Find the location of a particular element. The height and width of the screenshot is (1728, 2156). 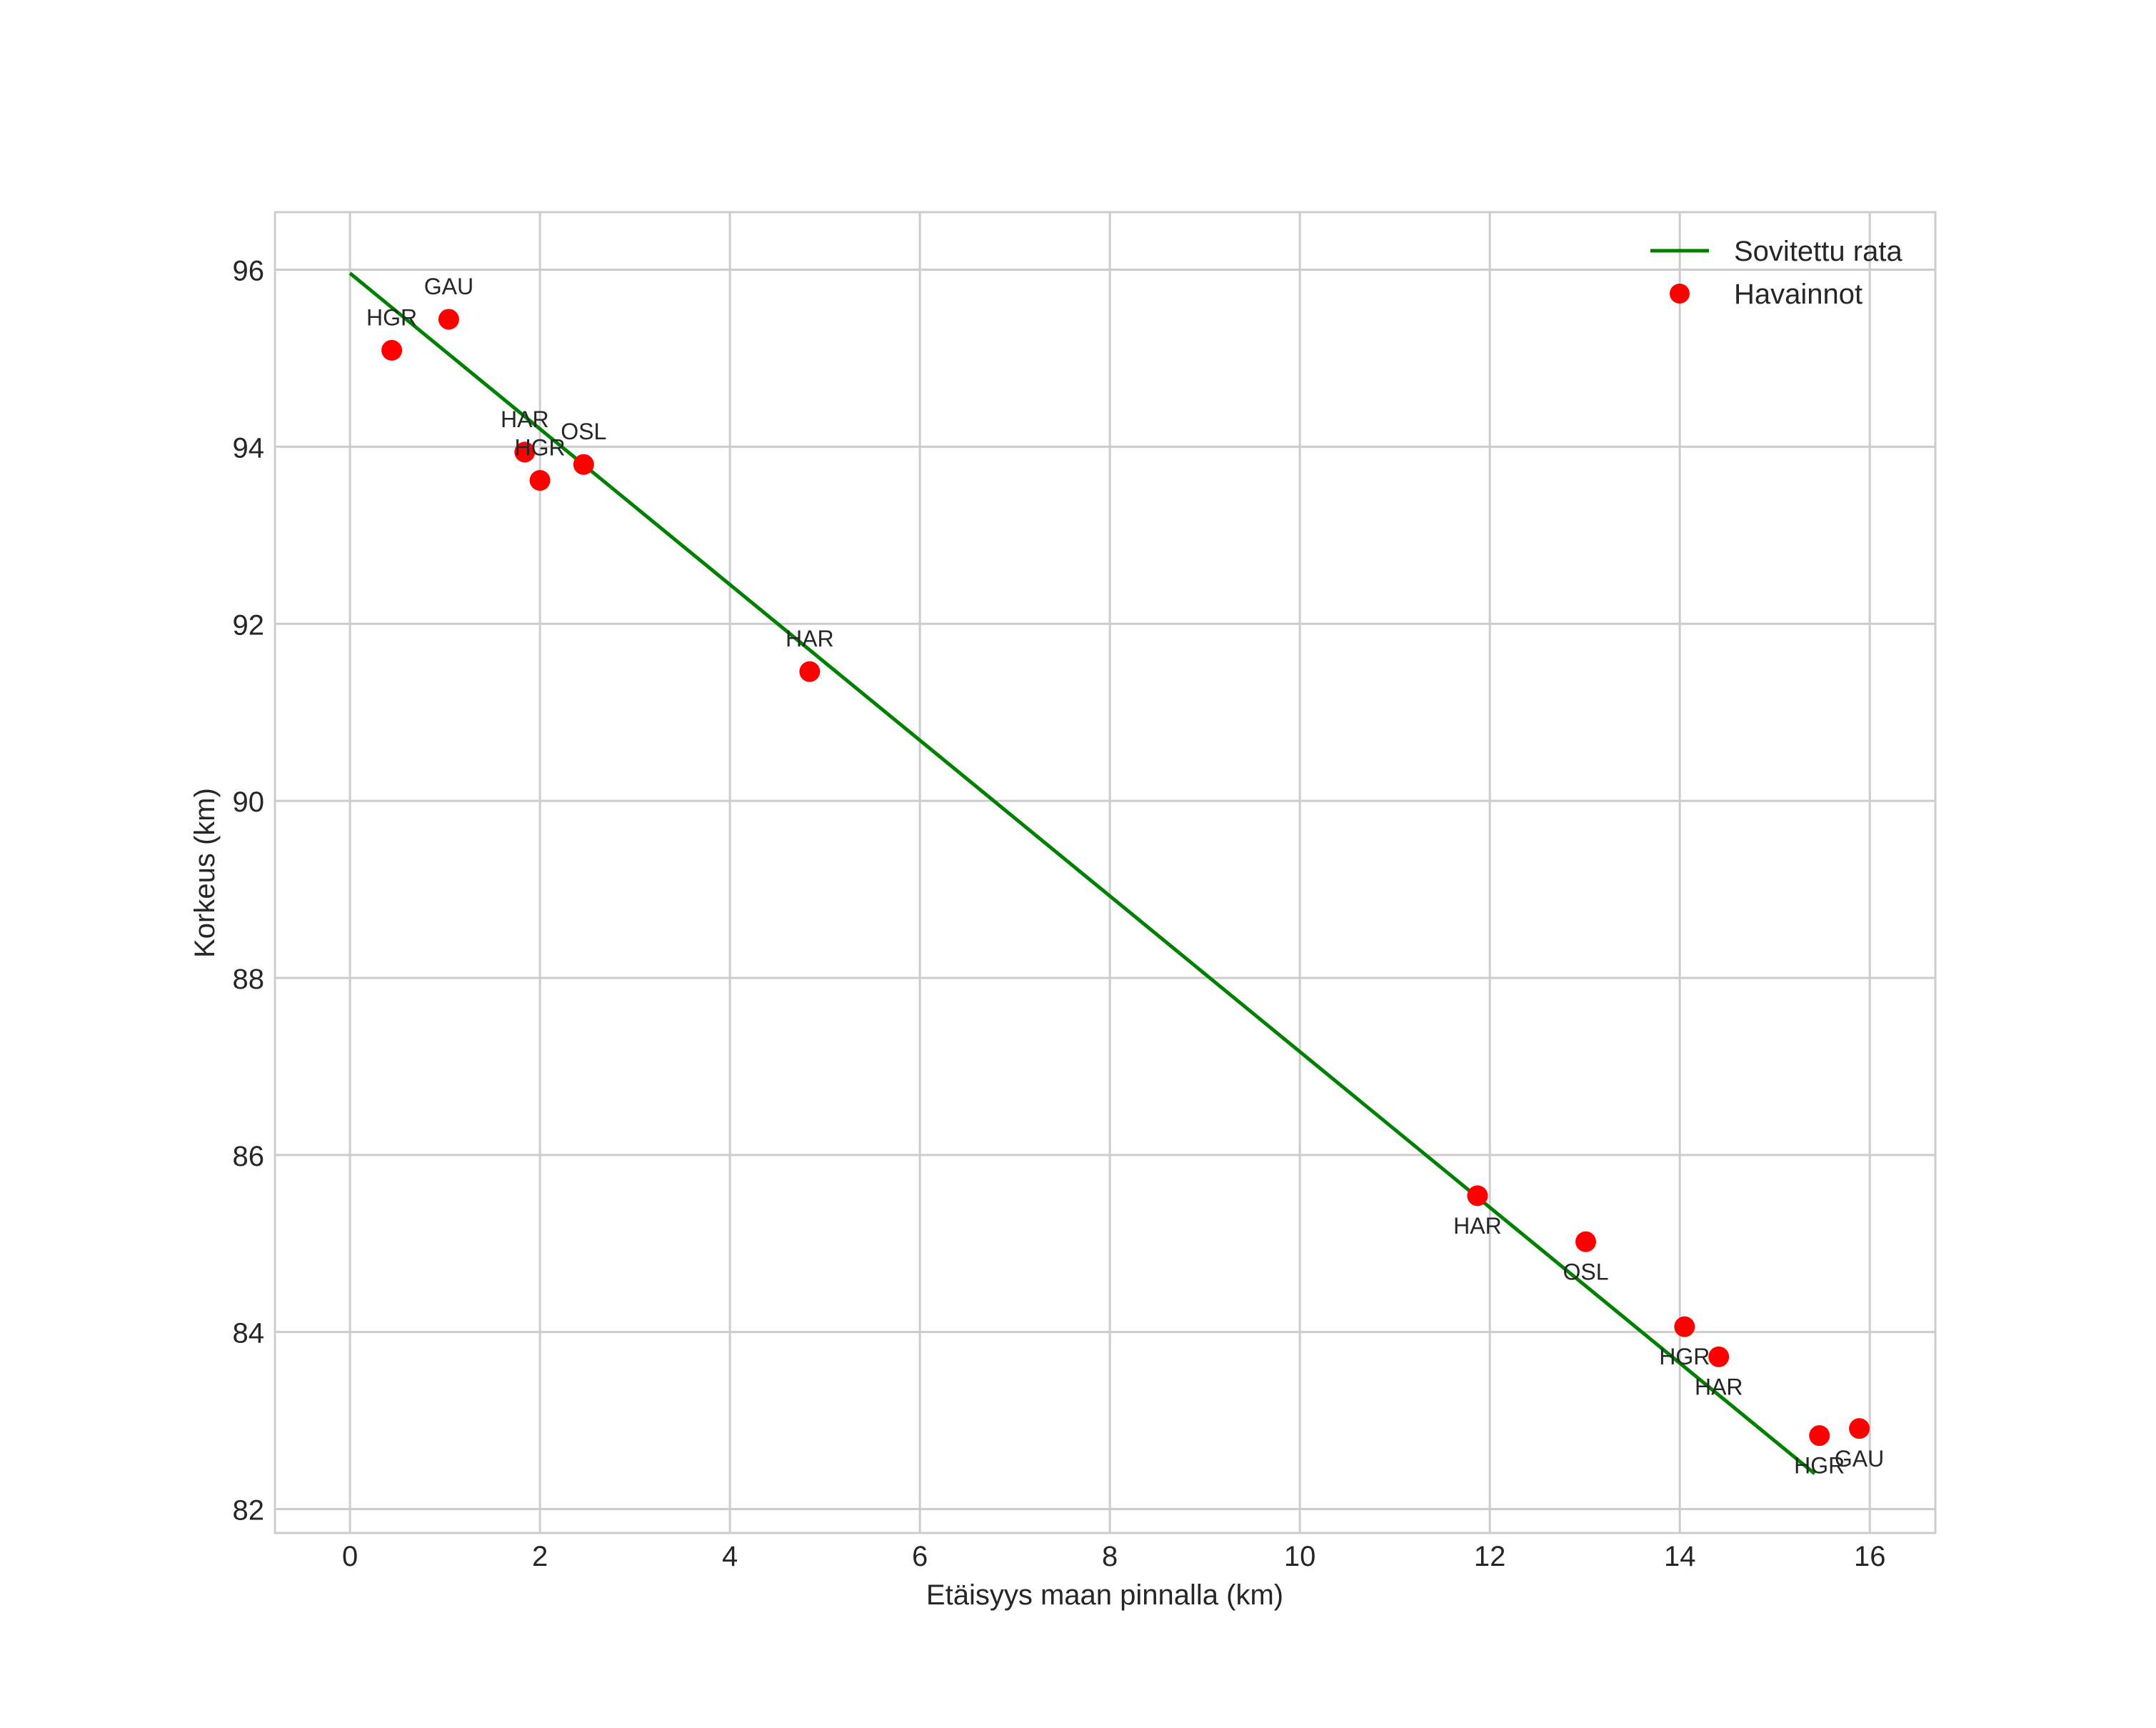

y-tick-label: 82 is located at coordinates (249, 1511).